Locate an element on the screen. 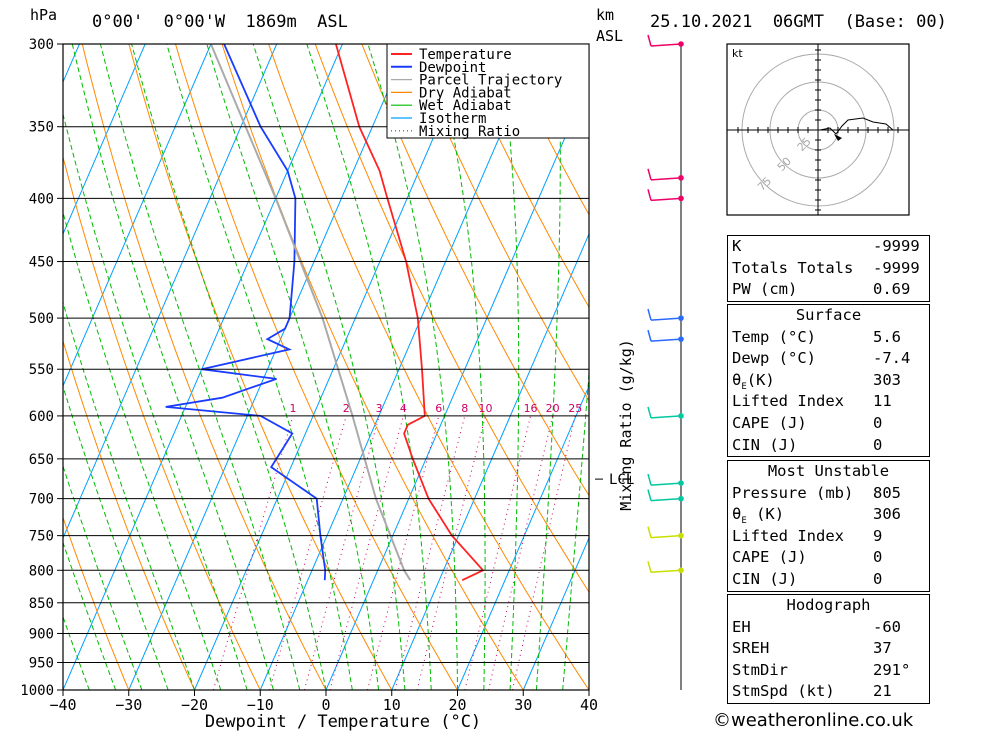  lcl-label: LCL is located at coordinates (621, 480).